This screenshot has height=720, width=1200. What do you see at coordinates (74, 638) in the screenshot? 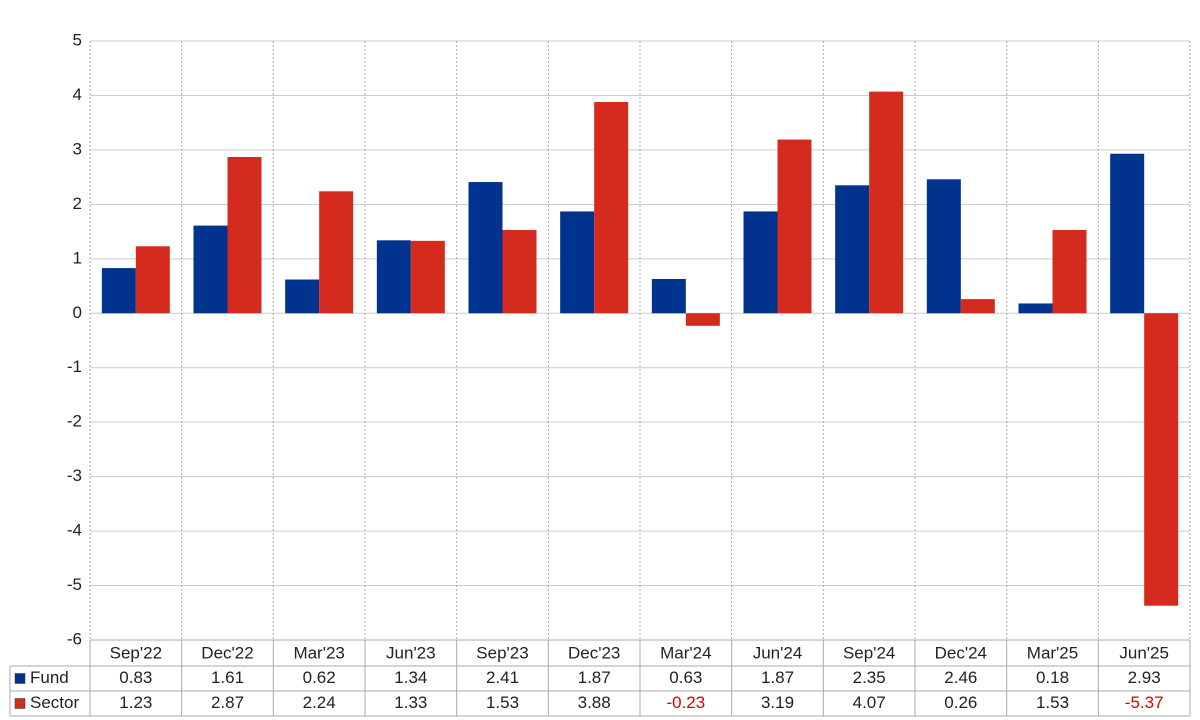
I see `y-tick-label: -6` at bounding box center [74, 638].